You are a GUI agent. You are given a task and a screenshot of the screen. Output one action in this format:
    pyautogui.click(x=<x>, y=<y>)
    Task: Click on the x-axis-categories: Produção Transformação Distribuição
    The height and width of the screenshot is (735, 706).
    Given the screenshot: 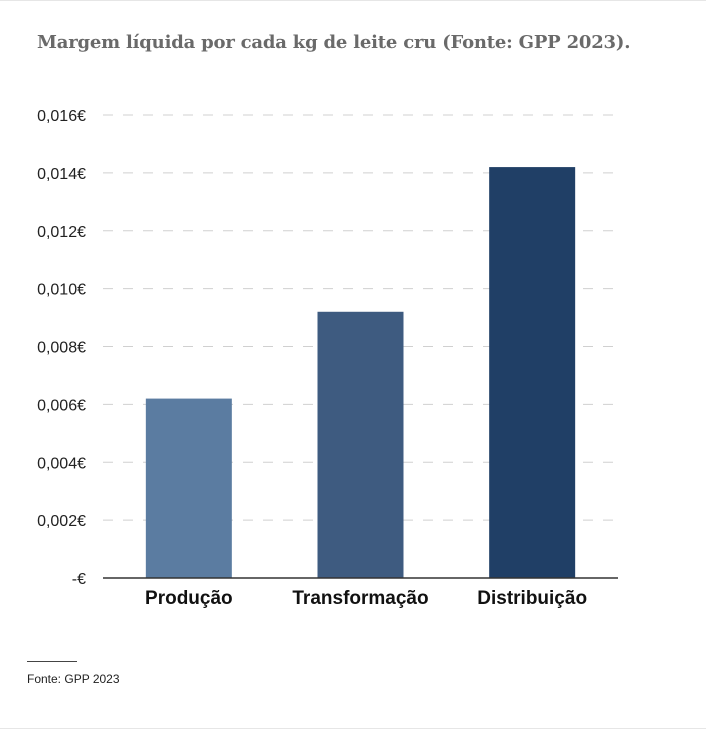 What is the action you would take?
    pyautogui.click(x=360, y=593)
    